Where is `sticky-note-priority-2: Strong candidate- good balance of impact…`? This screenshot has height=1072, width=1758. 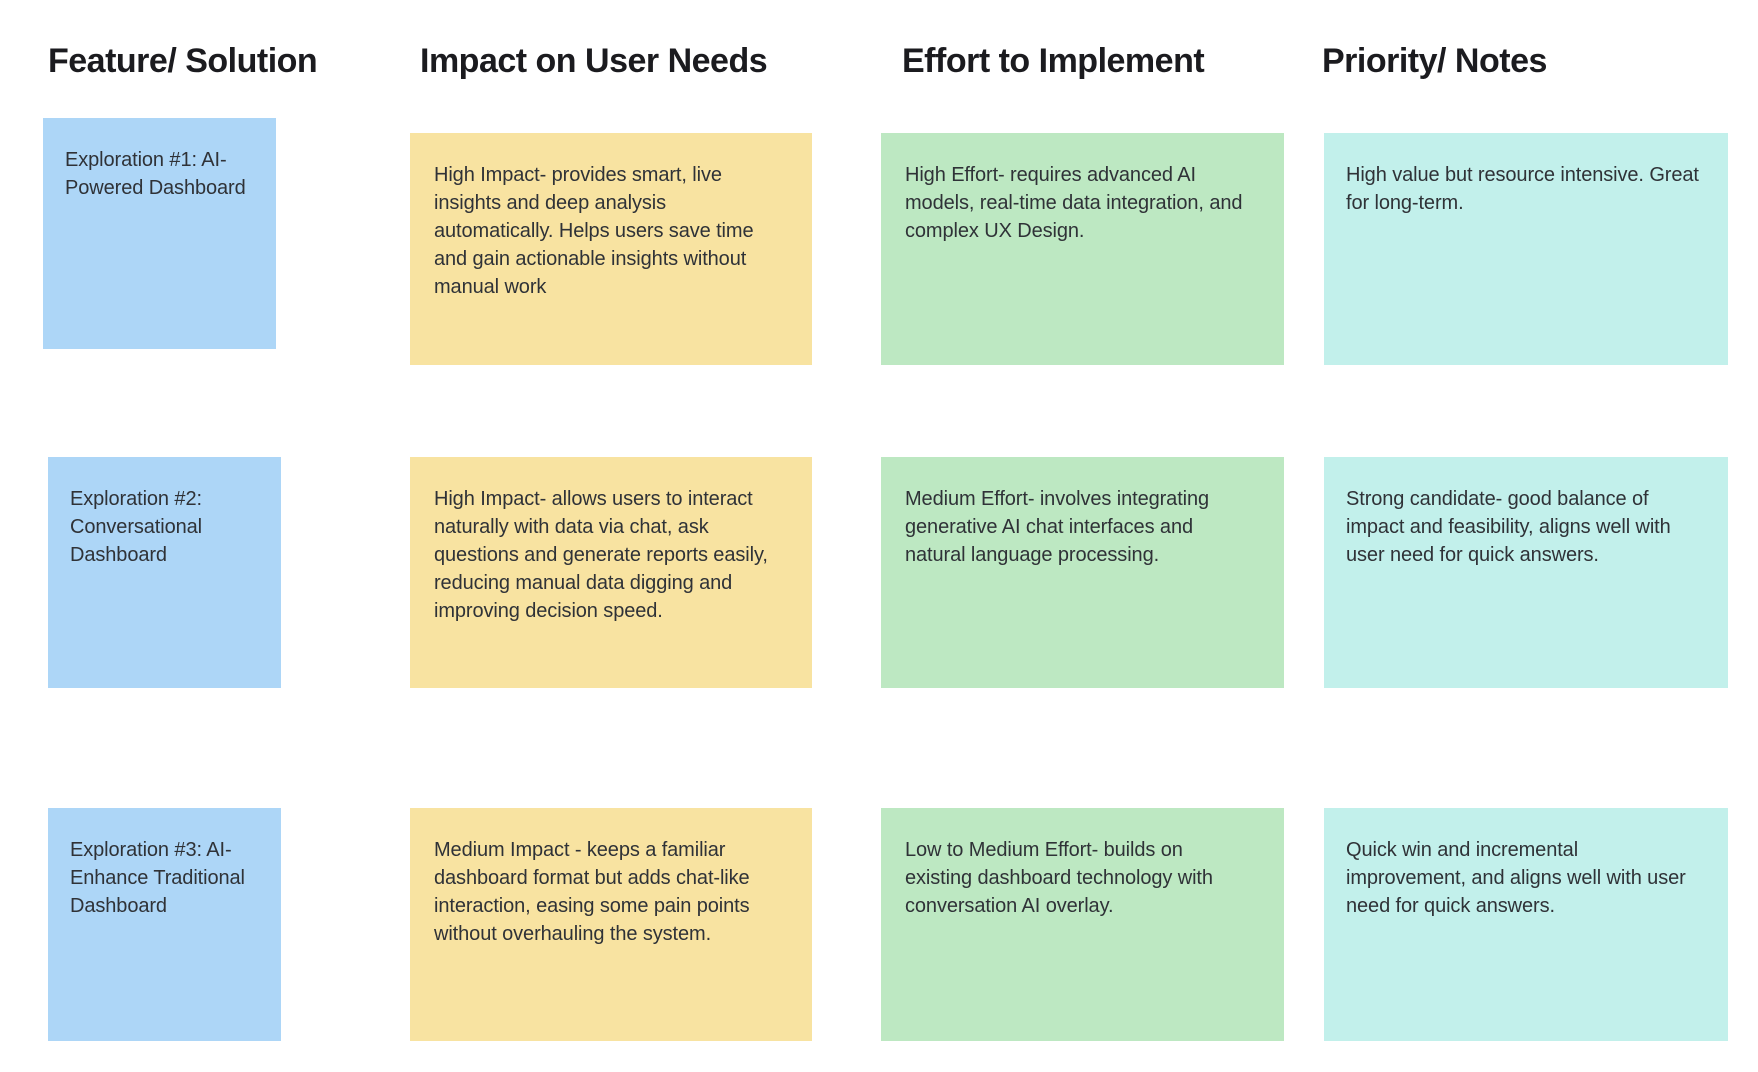
sticky-note-priority-2: Strong candidate- good balance of impact… is located at coordinates (1526, 572).